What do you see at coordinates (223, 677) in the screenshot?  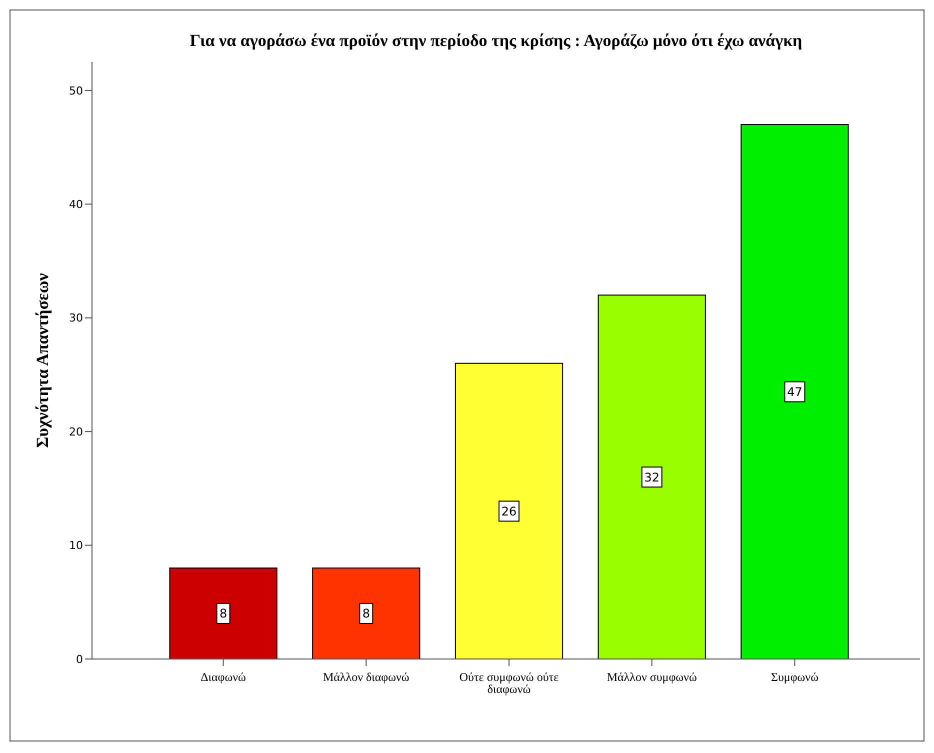 I see `x-tick-label: Διαφωνώ` at bounding box center [223, 677].